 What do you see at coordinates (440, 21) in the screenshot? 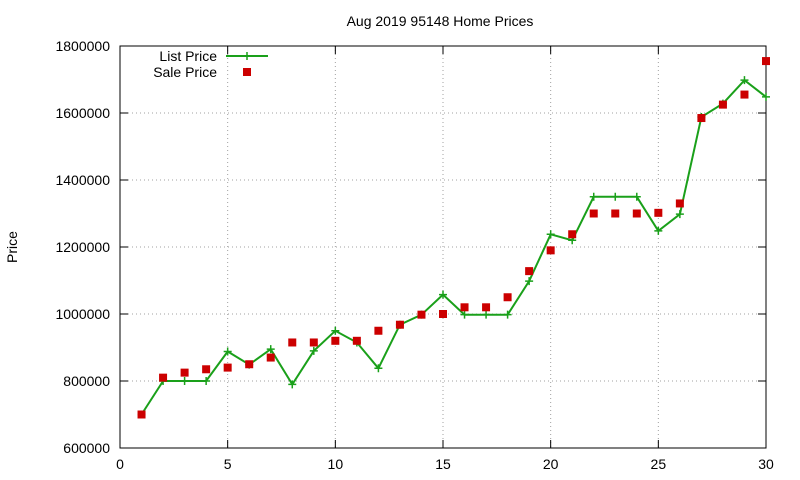
I see `chart-title: Aug 2019 95148 Home Prices` at bounding box center [440, 21].